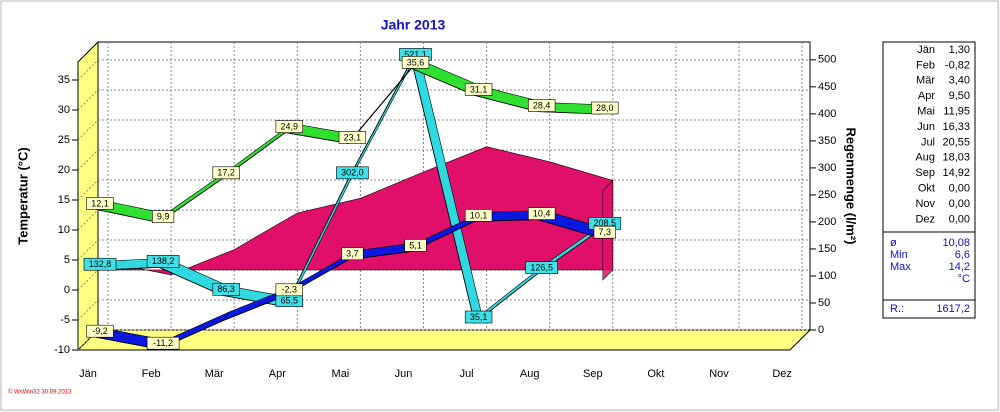 This screenshot has width=1000, height=412. What do you see at coordinates (824, 303) in the screenshot?
I see `y2-tick-label: 50` at bounding box center [824, 303].